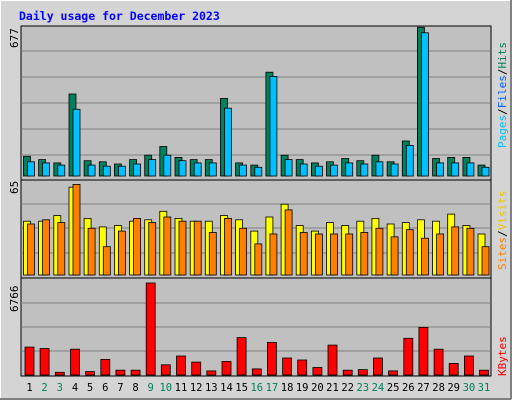  I want to click on legend-hits: Hits, so click(502, 55).